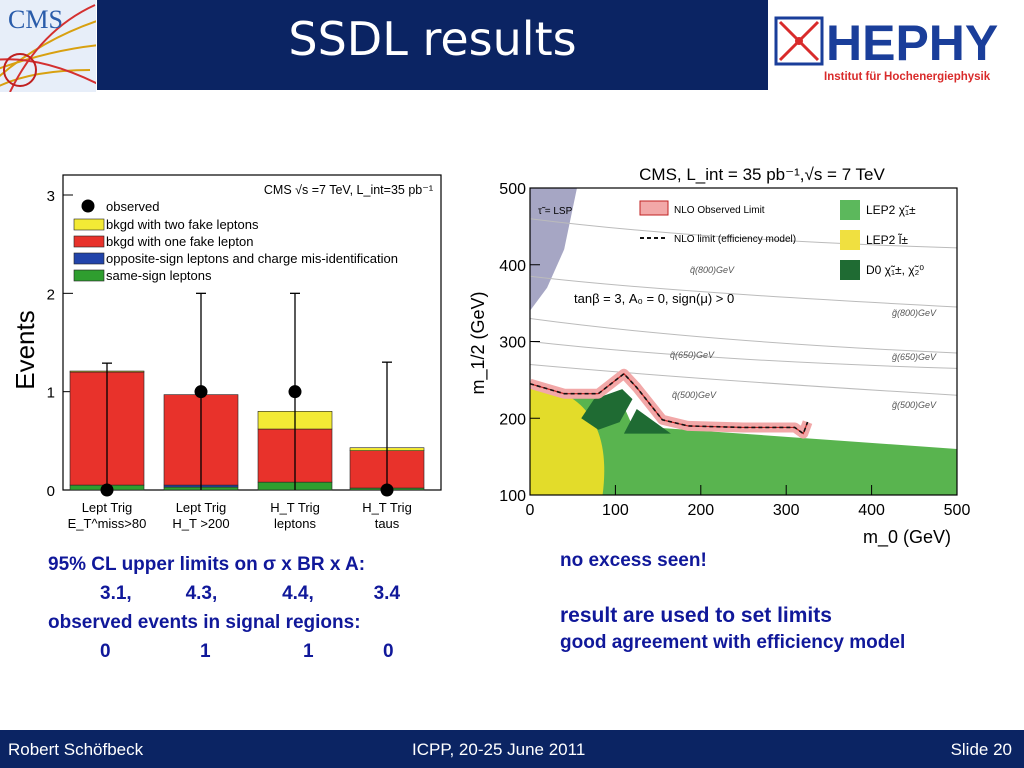  Describe the element at coordinates (712, 270) in the screenshot. I see `contour-label: q̃(800)GeV` at that location.